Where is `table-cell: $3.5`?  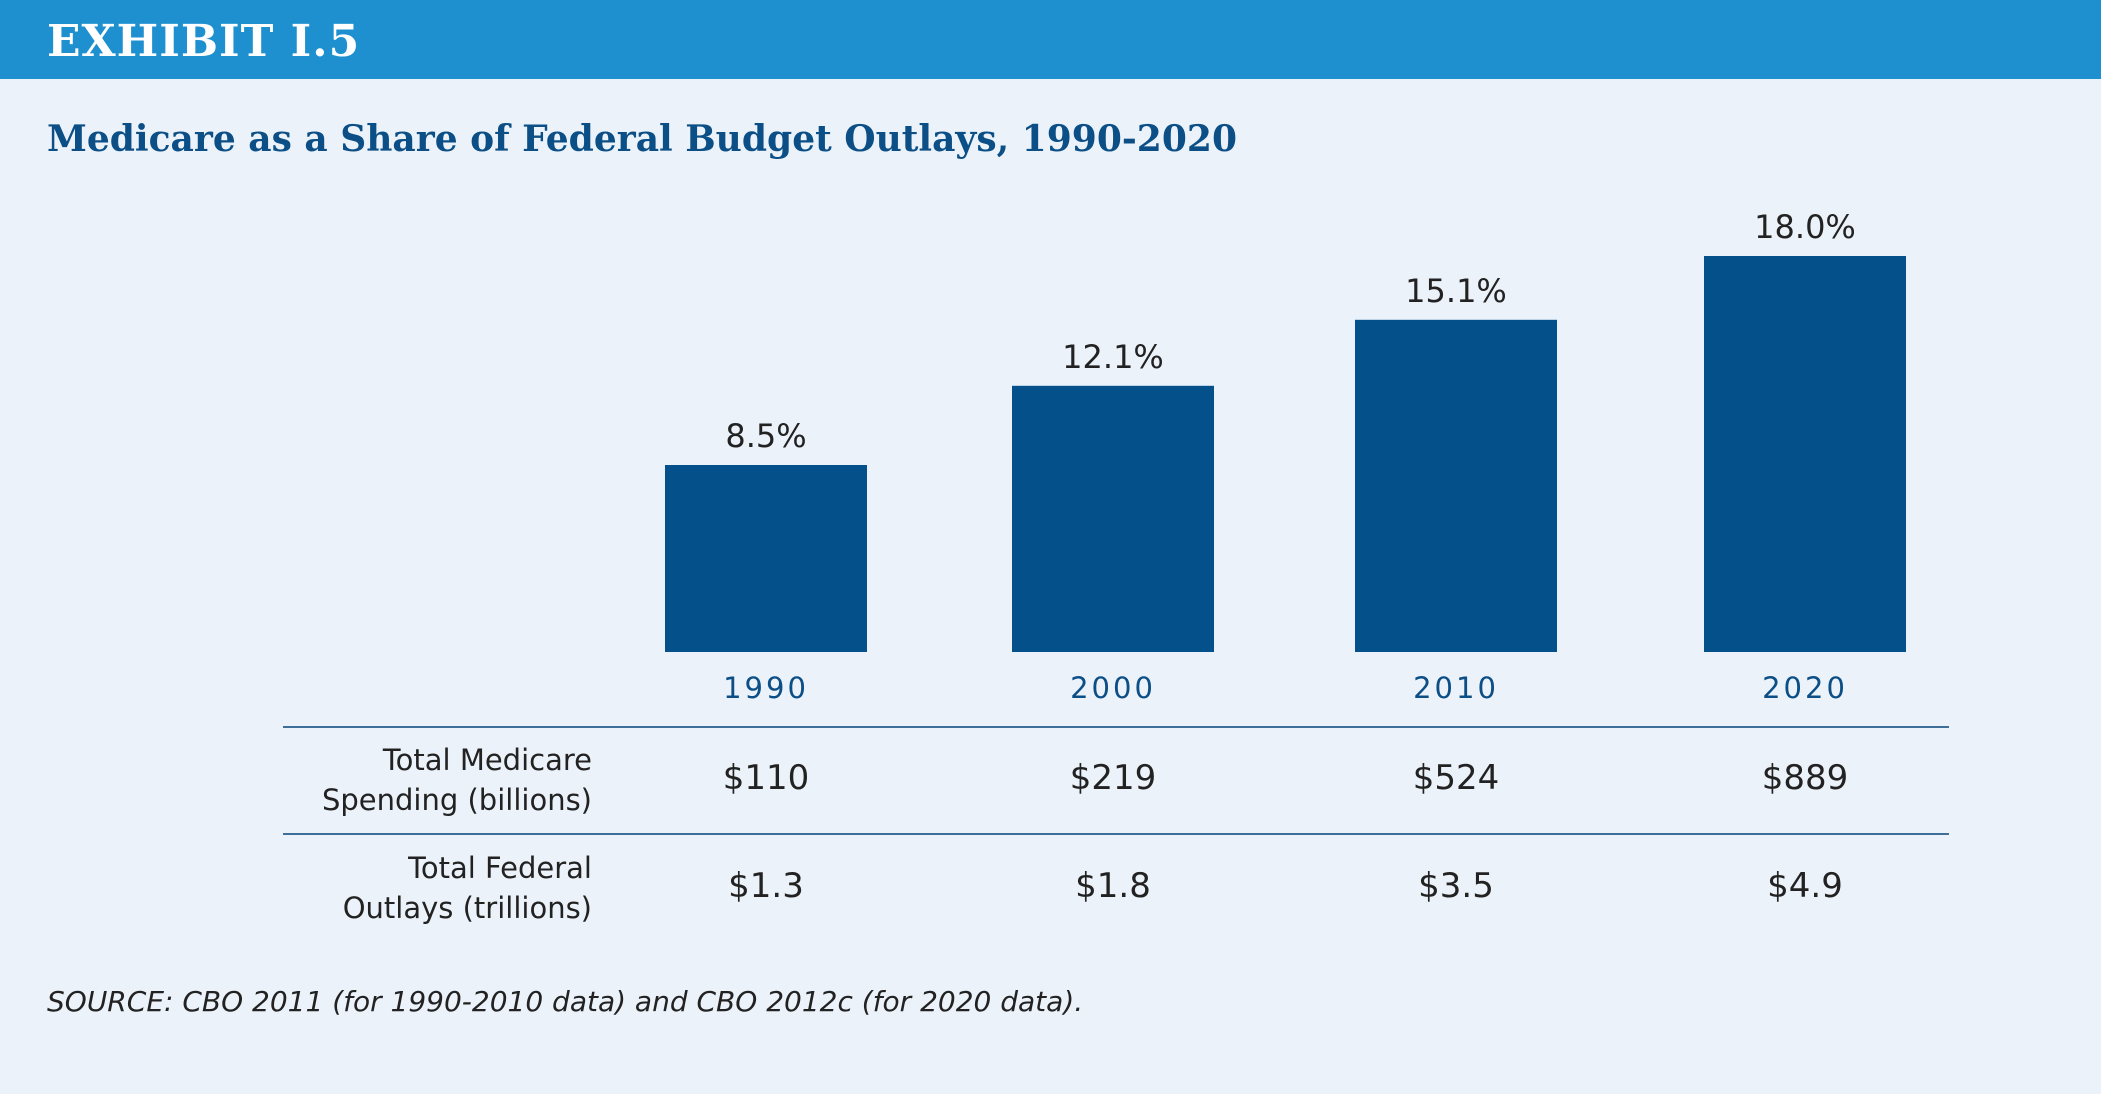
table-cell: $3.5 is located at coordinates (1456, 886).